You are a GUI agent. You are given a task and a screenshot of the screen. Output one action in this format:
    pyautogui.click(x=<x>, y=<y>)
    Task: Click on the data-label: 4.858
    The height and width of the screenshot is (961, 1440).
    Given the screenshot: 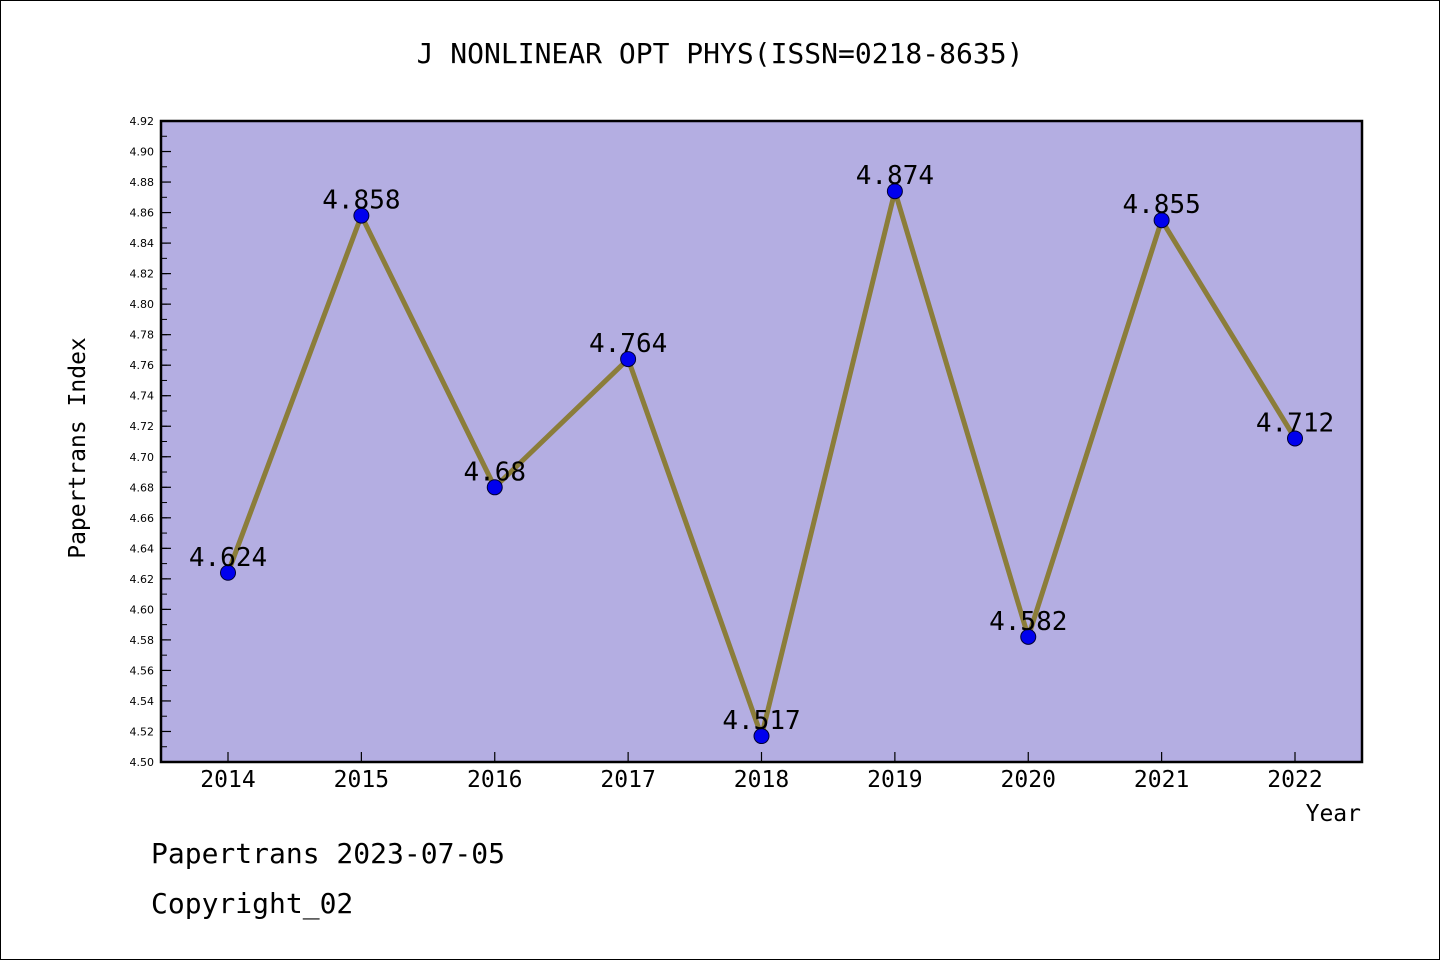 What is the action you would take?
    pyautogui.click(x=361, y=201)
    